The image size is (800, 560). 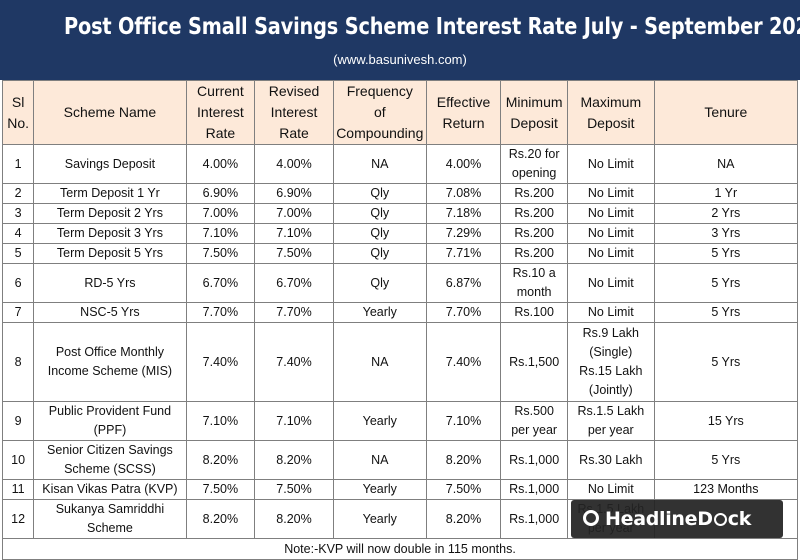 What do you see at coordinates (534, 112) in the screenshot?
I see `header-minimum-deposit: Minimum Deposit` at bounding box center [534, 112].